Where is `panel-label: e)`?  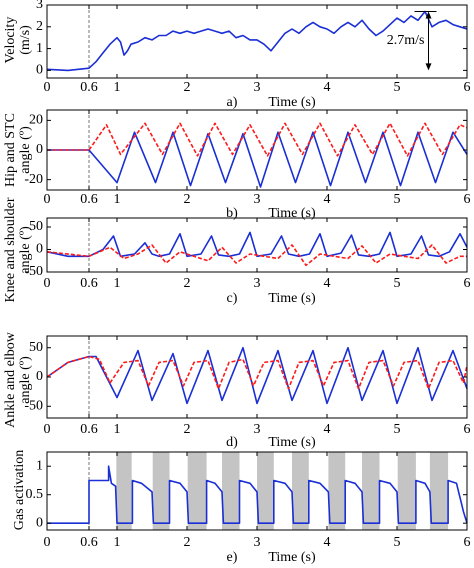
panel-label: e) is located at coordinates (232, 557).